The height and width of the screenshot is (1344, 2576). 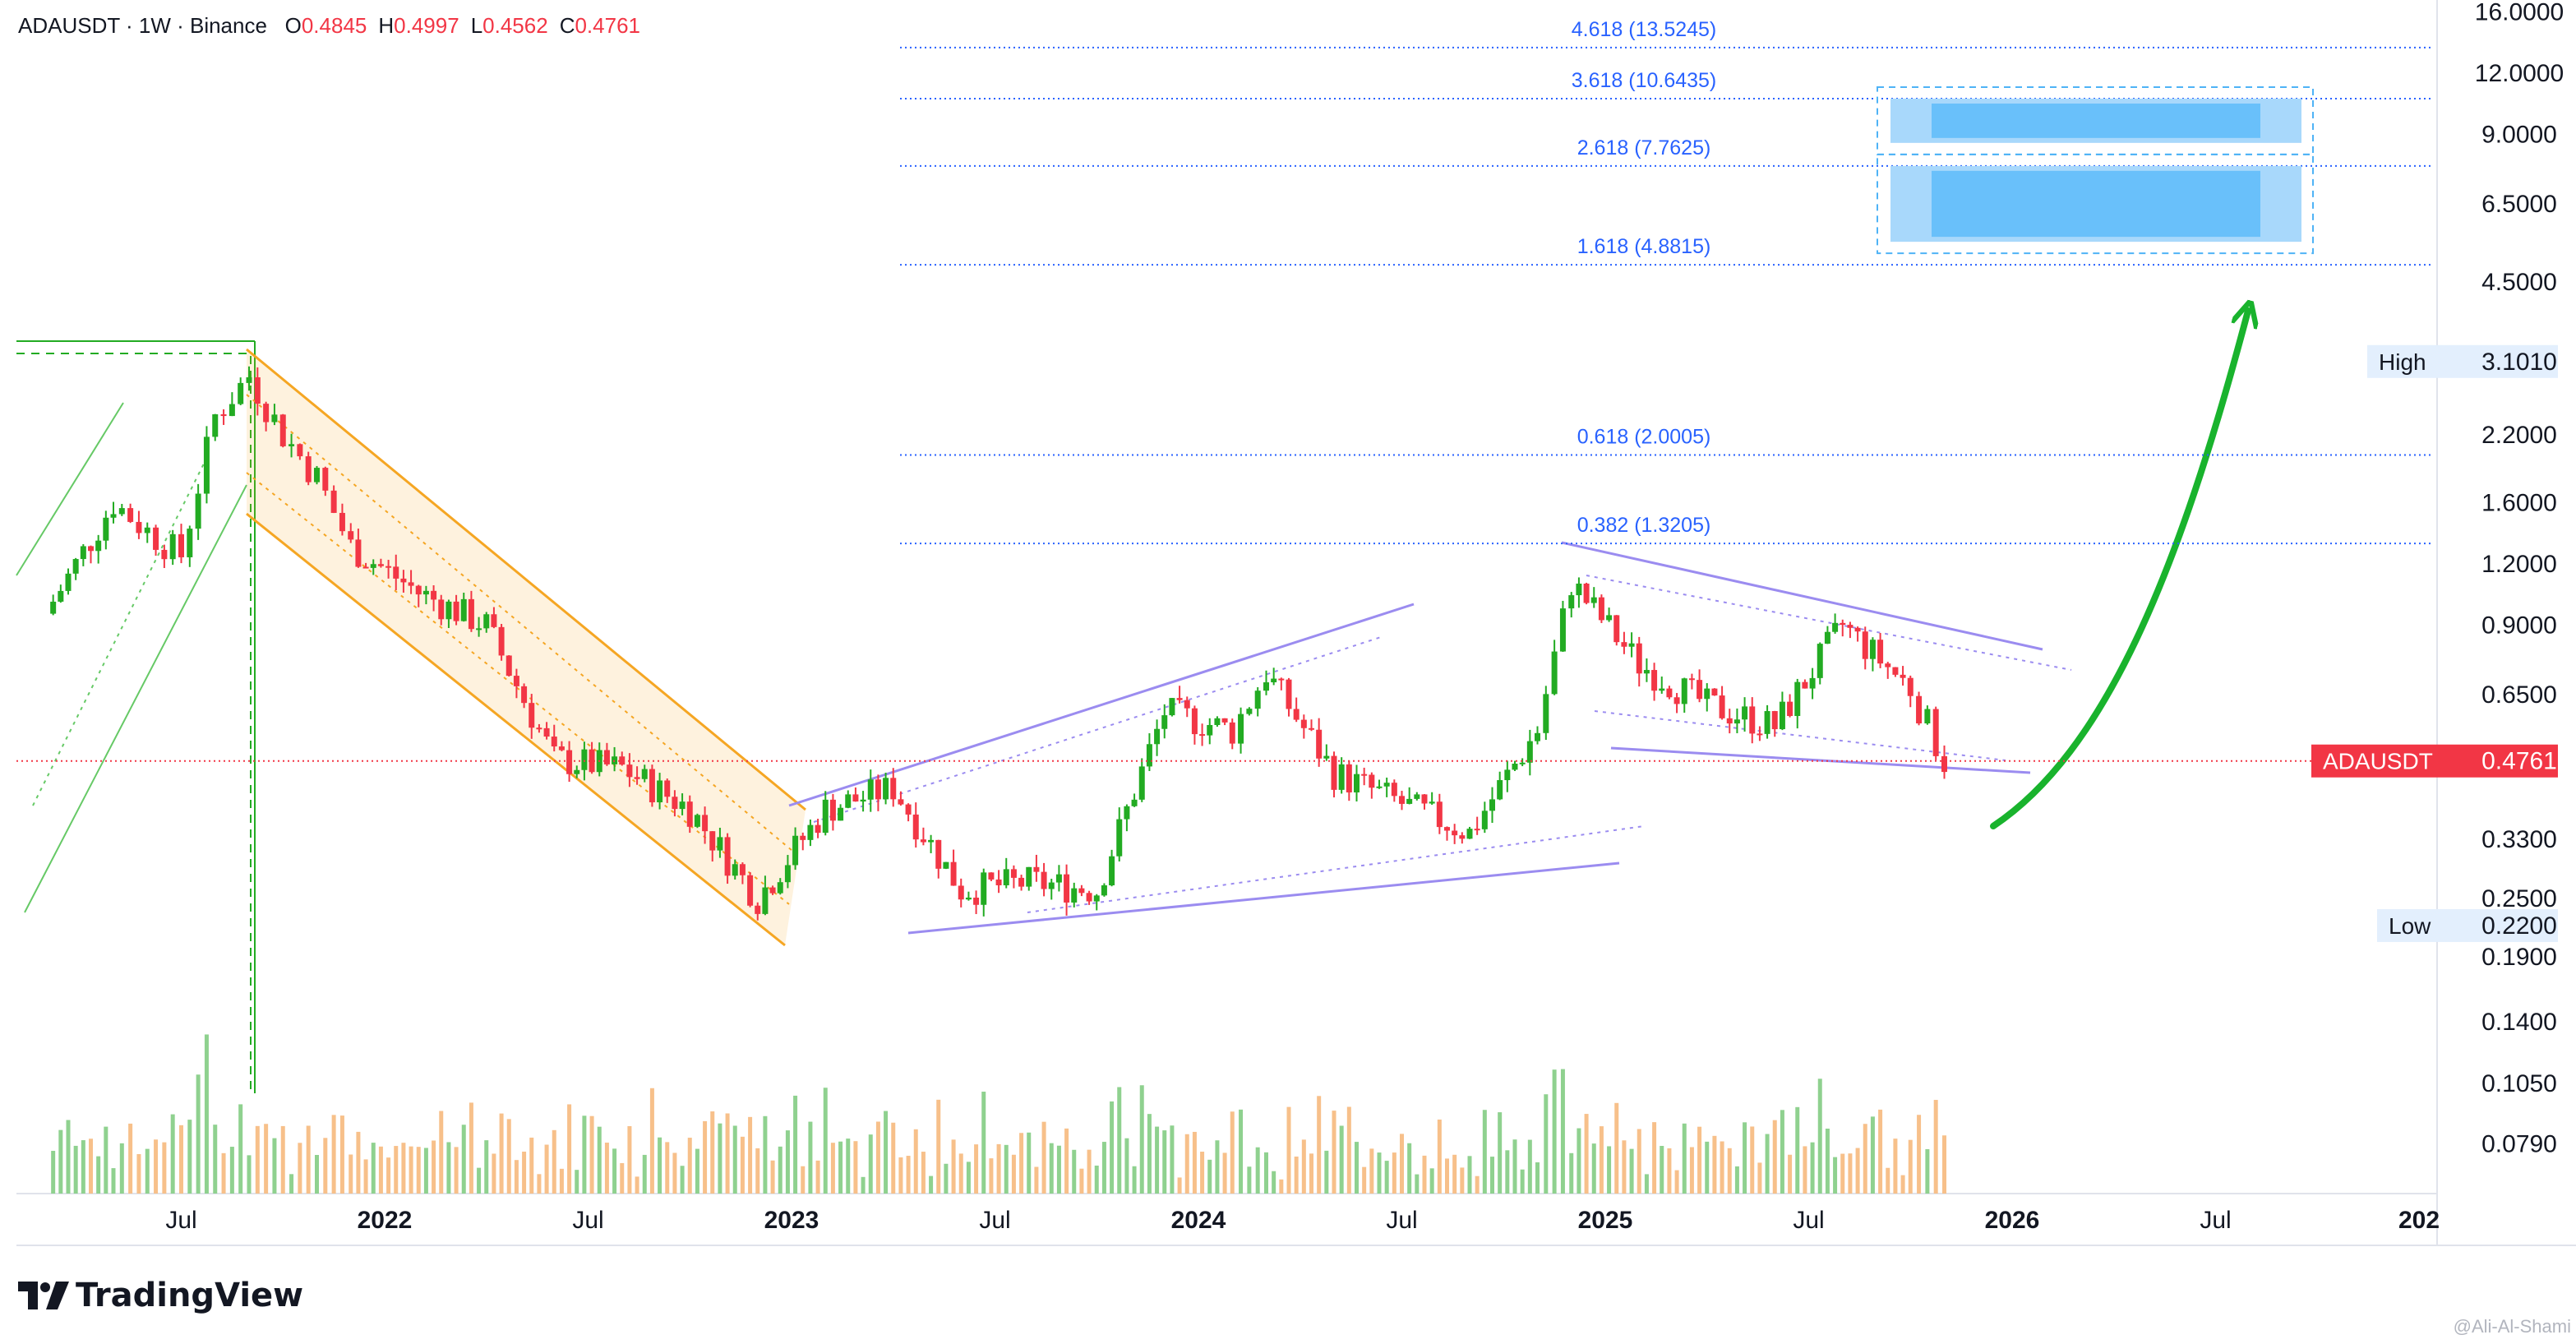 What do you see at coordinates (1644, 525) in the screenshot?
I see `fib-level-label: 0.382 (1.3205)` at bounding box center [1644, 525].